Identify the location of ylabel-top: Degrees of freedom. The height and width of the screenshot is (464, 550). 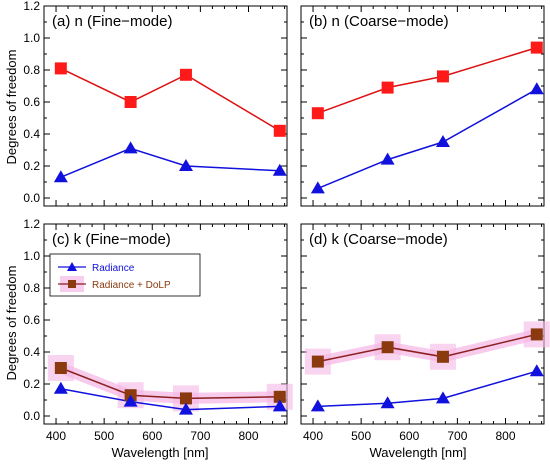
(11, 107).